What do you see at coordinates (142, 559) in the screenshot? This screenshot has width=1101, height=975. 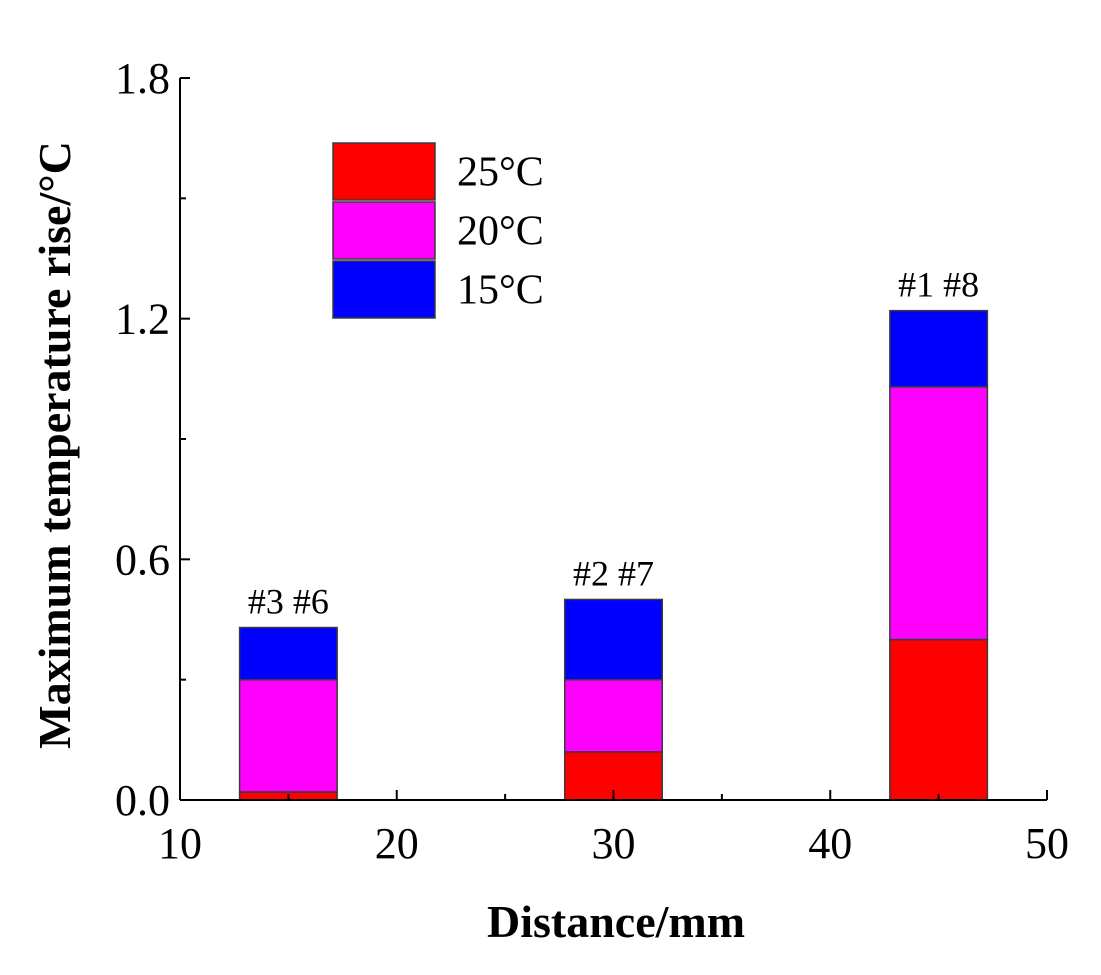 I see `y-tick-label: 0.6` at bounding box center [142, 559].